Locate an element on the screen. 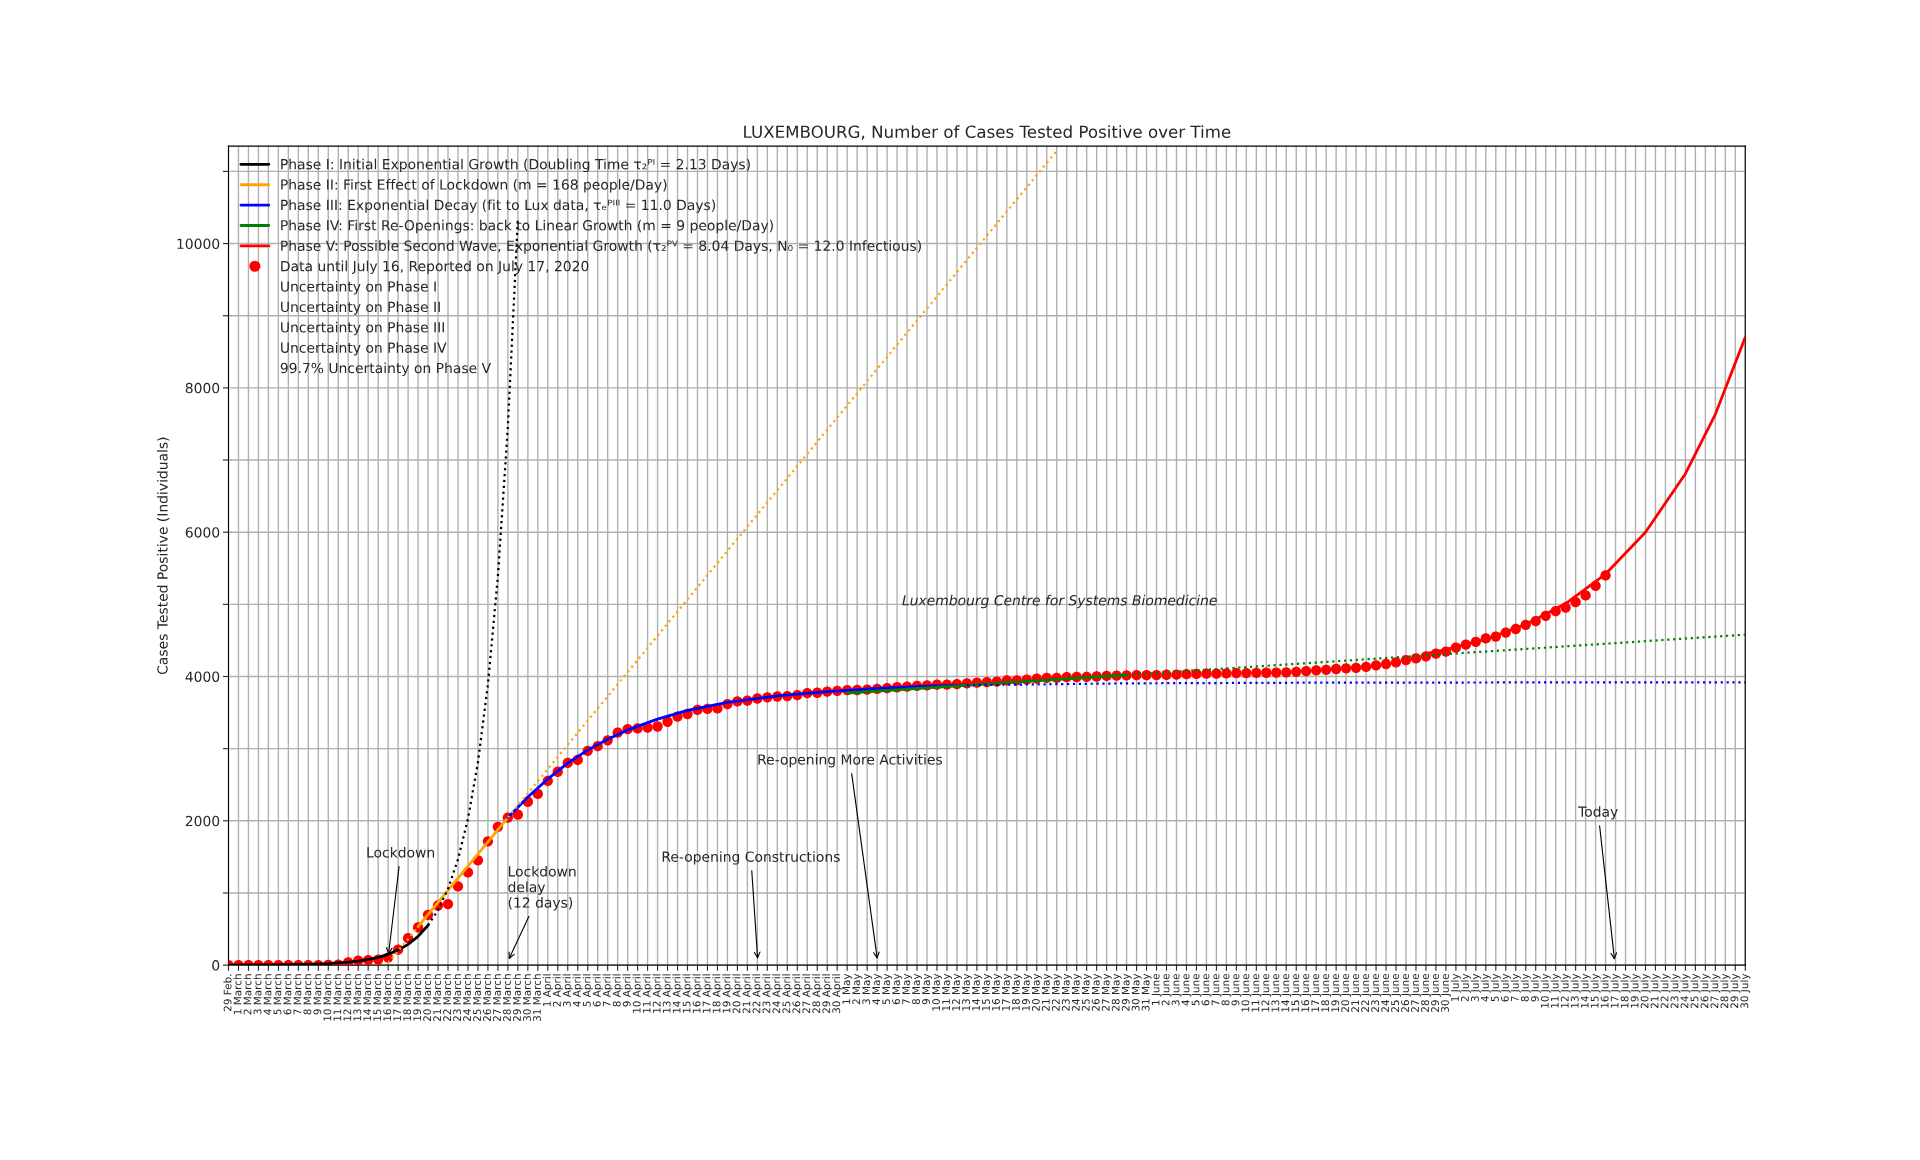 The image size is (1920, 1160). x-tick-label: 2 June is located at coordinates (1166, 990).